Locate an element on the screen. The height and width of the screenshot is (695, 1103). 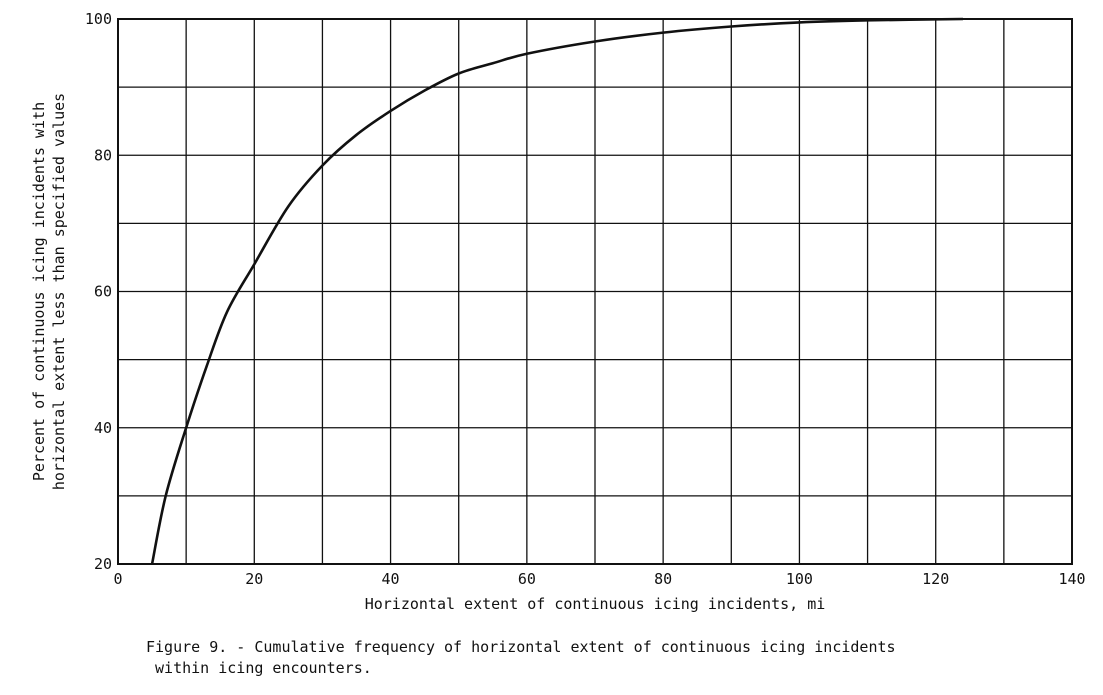
figure-caption-line2: within icing encounters. is located at coordinates (259, 668).